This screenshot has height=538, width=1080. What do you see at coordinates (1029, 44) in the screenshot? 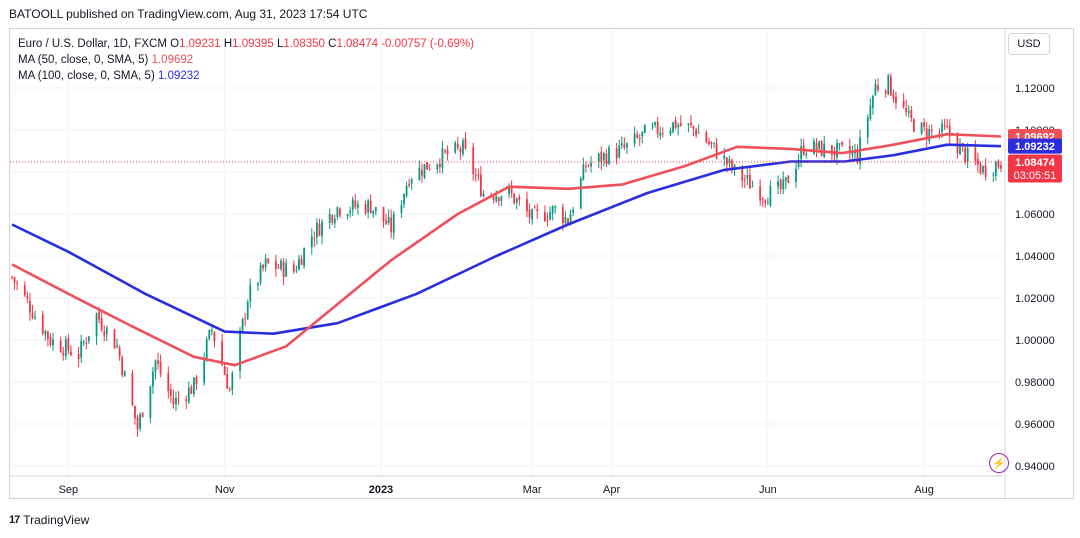
I see `currency-button: USD` at bounding box center [1029, 44].